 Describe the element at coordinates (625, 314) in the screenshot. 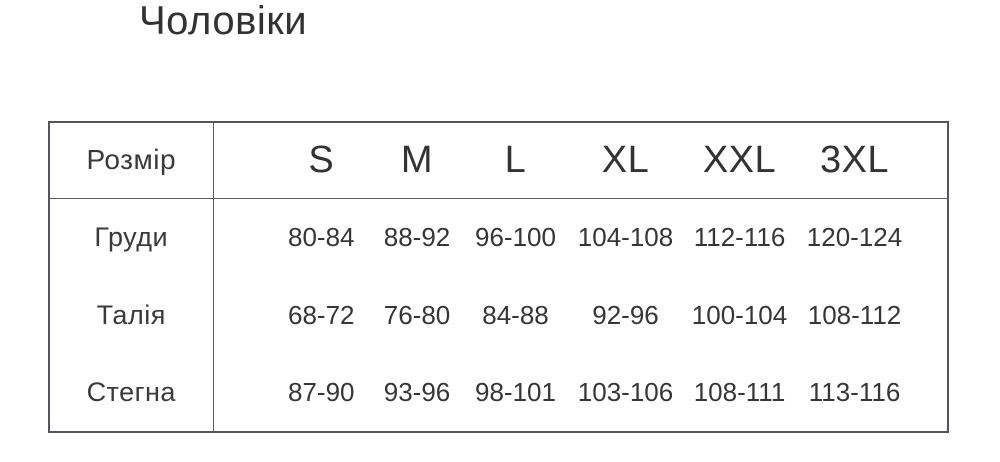

I see `cell-waist-xl: 92-96` at that location.